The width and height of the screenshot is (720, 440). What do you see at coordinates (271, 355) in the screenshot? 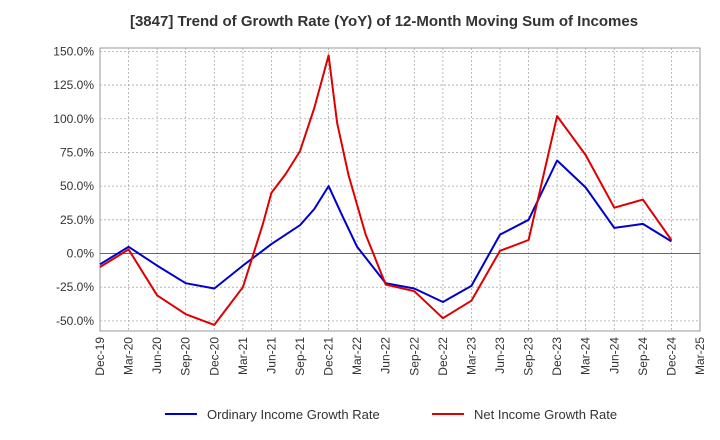
I see `x-tick-label: Jun-21` at bounding box center [271, 355].